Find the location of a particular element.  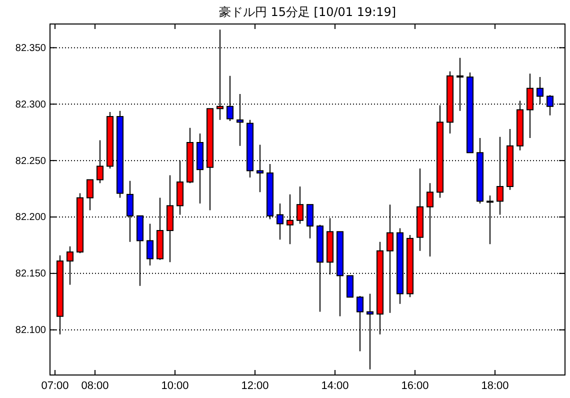

chart-title: 豪ドル円 15分足 [10/01 19:19] is located at coordinates (307, 12).